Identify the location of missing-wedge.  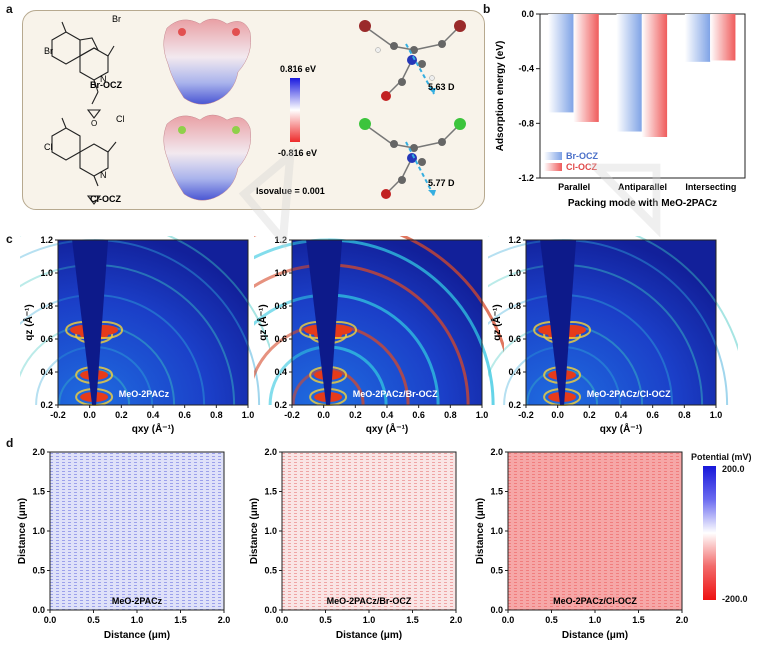
(324, 322).